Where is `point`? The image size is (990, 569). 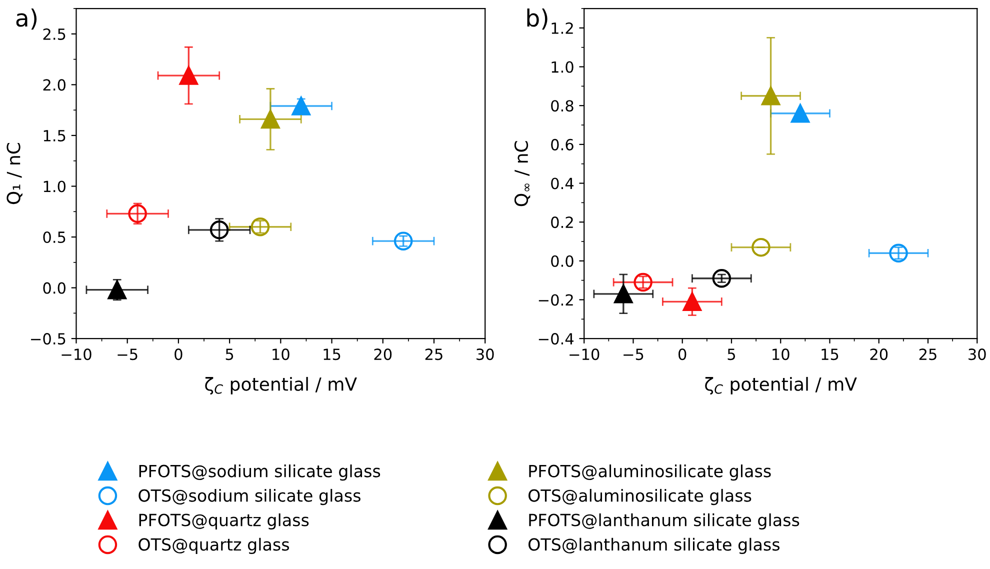 point is located at coordinates (761, 247).